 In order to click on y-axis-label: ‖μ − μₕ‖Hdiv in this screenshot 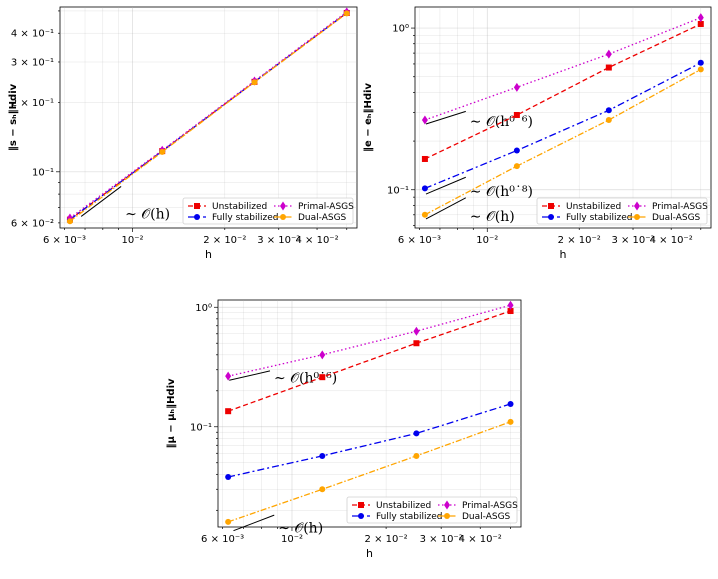, I will do `click(171, 413)`.